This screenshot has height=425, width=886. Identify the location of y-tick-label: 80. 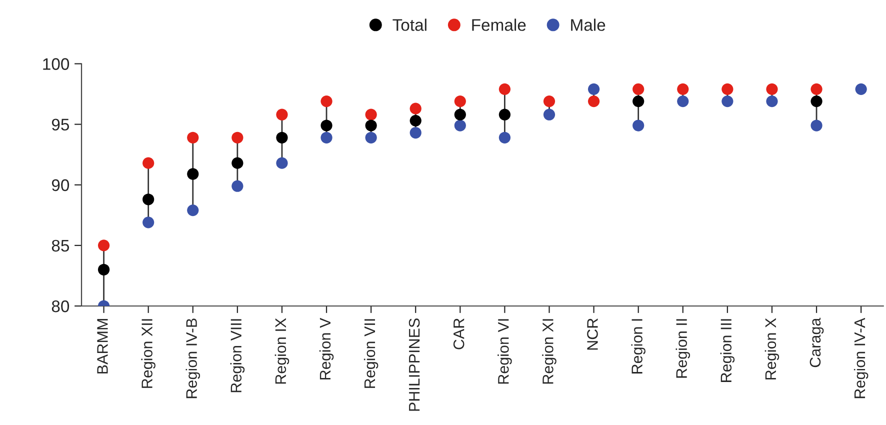
(61, 306).